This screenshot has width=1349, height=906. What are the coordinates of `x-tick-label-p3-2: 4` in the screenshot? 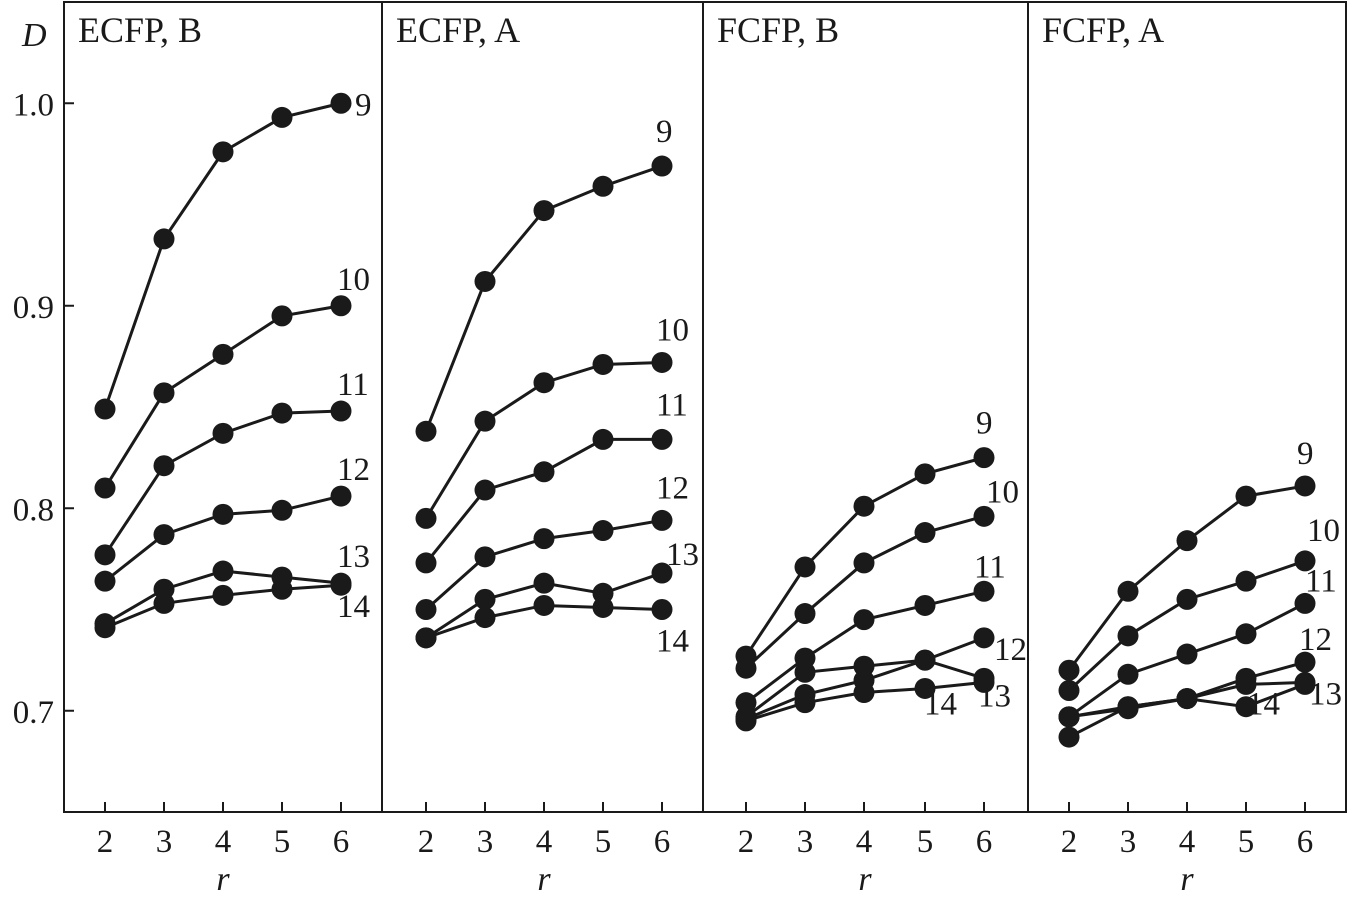 It's located at (864, 842).